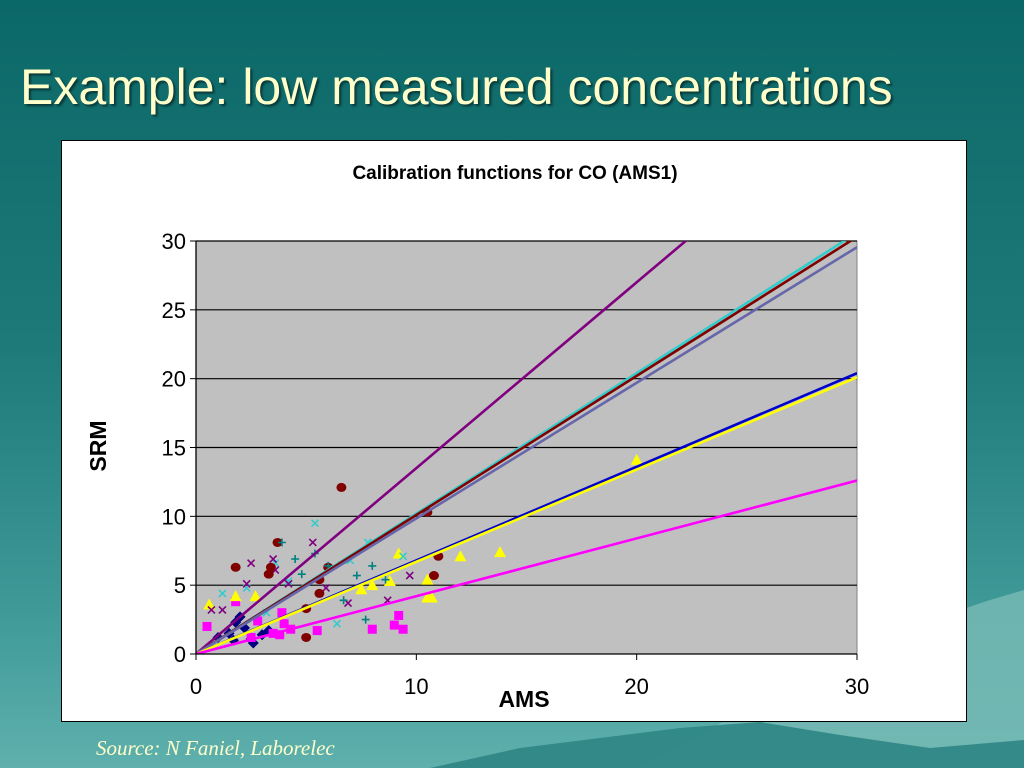  I want to click on y-tick-label: 15, so click(174, 448).